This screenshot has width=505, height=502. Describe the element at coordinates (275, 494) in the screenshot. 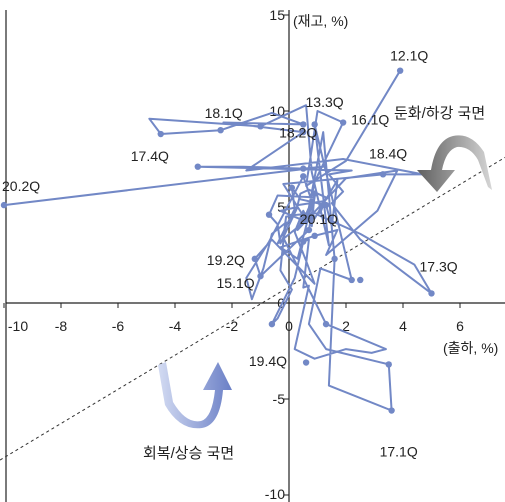

I see `y-tick-label: -10` at that location.